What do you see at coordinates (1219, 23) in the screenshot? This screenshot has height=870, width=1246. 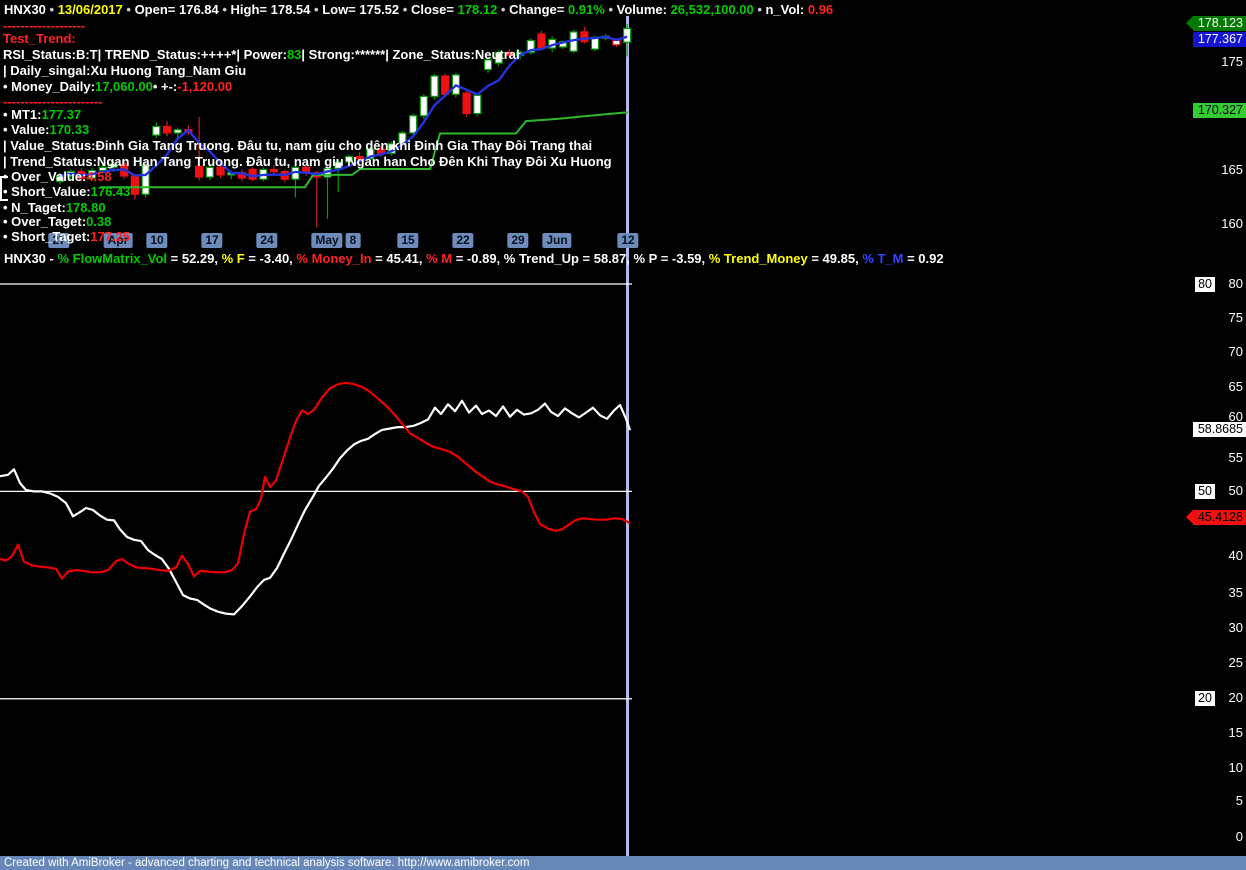 I see `axis-value-text: 178.123` at bounding box center [1219, 23].